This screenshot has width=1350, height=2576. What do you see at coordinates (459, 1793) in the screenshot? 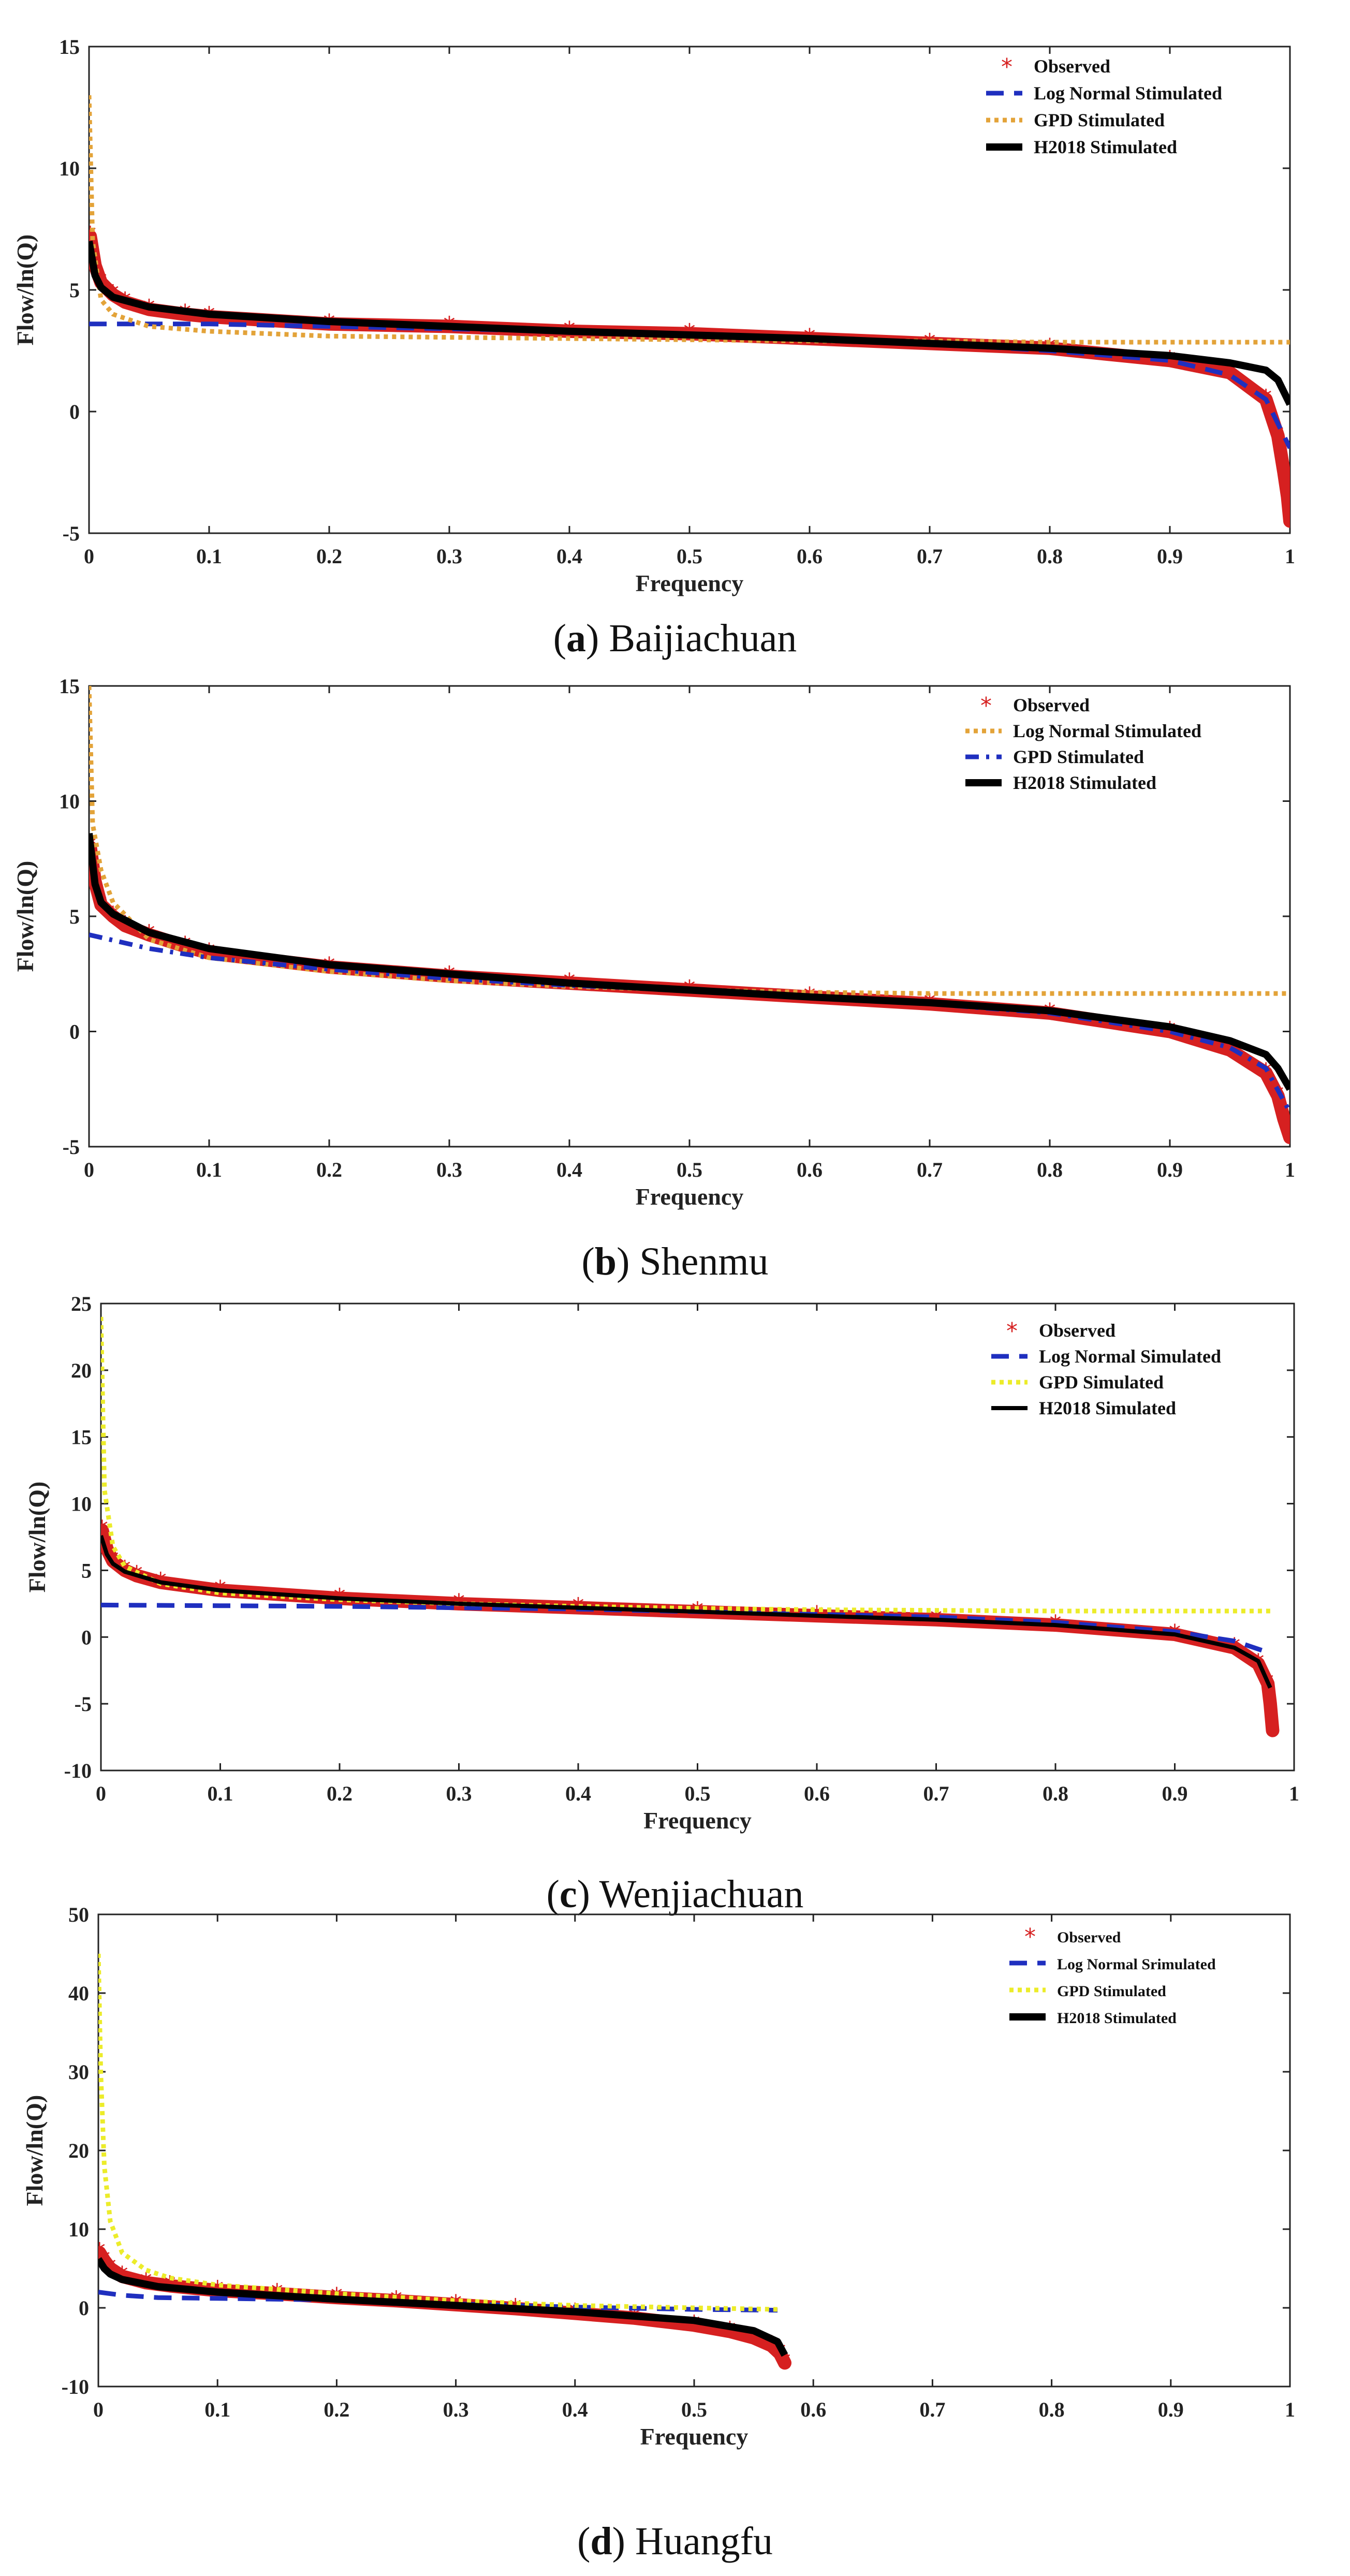
I see `chart-c-xtick-label: 0.3` at bounding box center [459, 1793].